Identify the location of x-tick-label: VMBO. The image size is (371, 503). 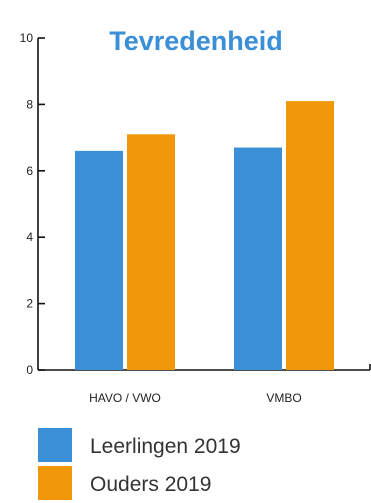
(283, 398).